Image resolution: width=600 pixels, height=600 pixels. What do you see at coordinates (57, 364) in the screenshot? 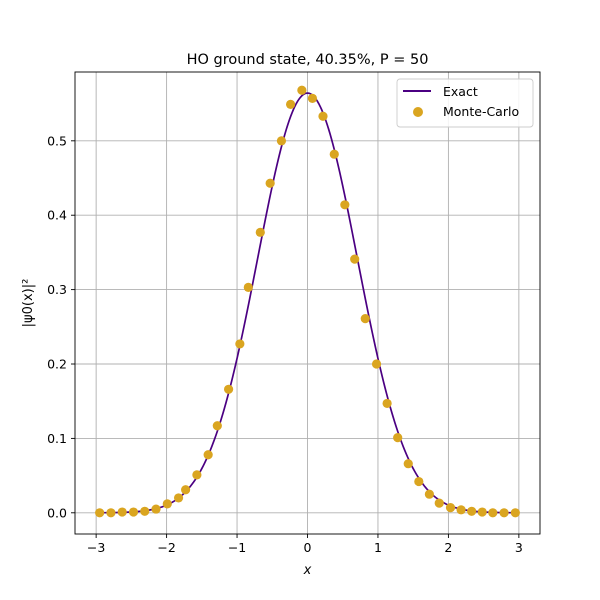
I see `y-tick-label: 0.2` at bounding box center [57, 364].